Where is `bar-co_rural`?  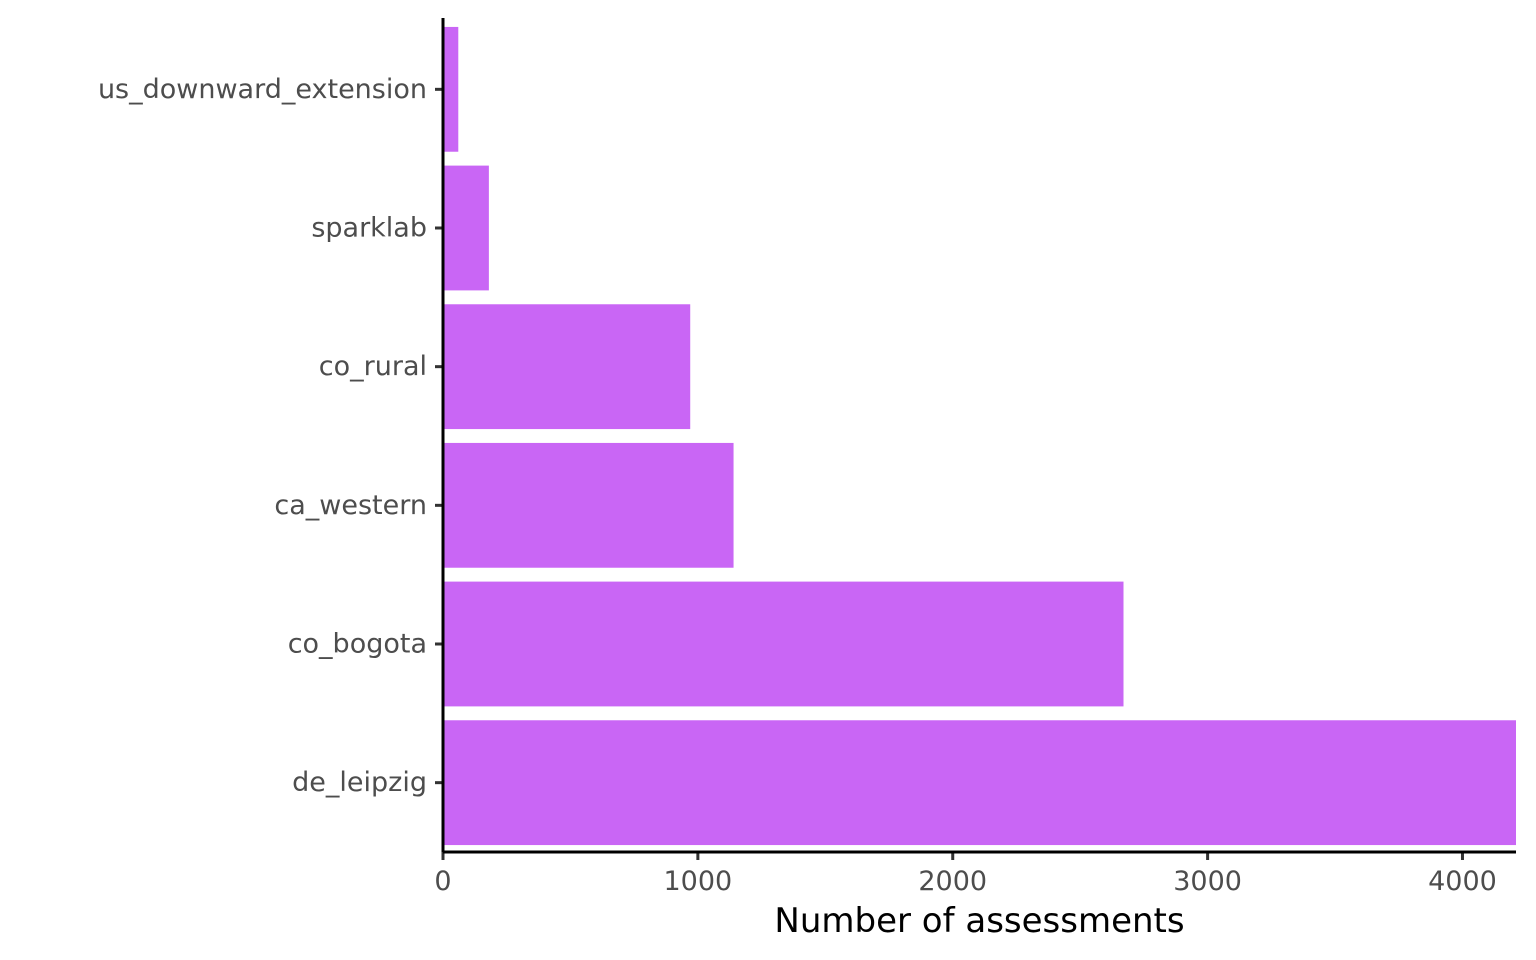
bar-co_rural is located at coordinates (567, 367).